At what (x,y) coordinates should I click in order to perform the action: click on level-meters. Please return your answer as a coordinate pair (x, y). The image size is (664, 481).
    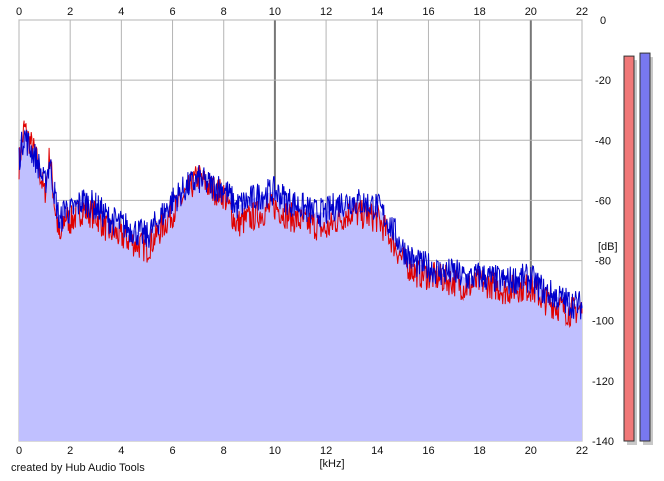
    Looking at the image, I should click on (638, 248).